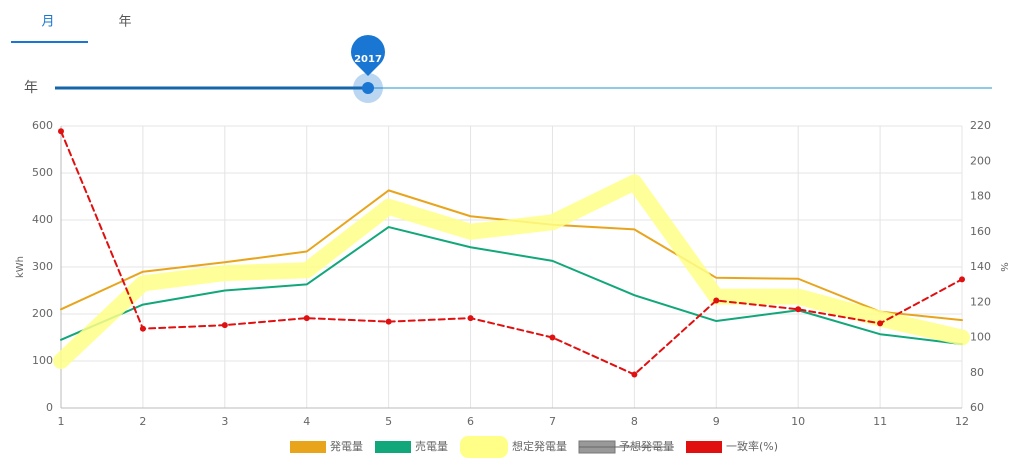 Image resolution: width=1024 pixels, height=469 pixels. What do you see at coordinates (980, 231) in the screenshot?
I see `y2-tick-label: 160` at bounding box center [980, 231].